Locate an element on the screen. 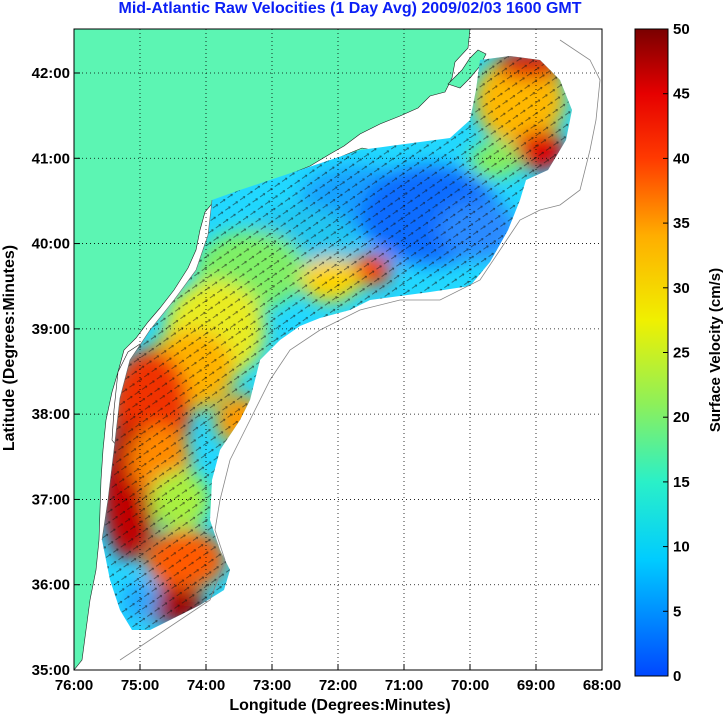 The image size is (724, 714). y-tick-label: 35:00 is located at coordinates (51, 670).